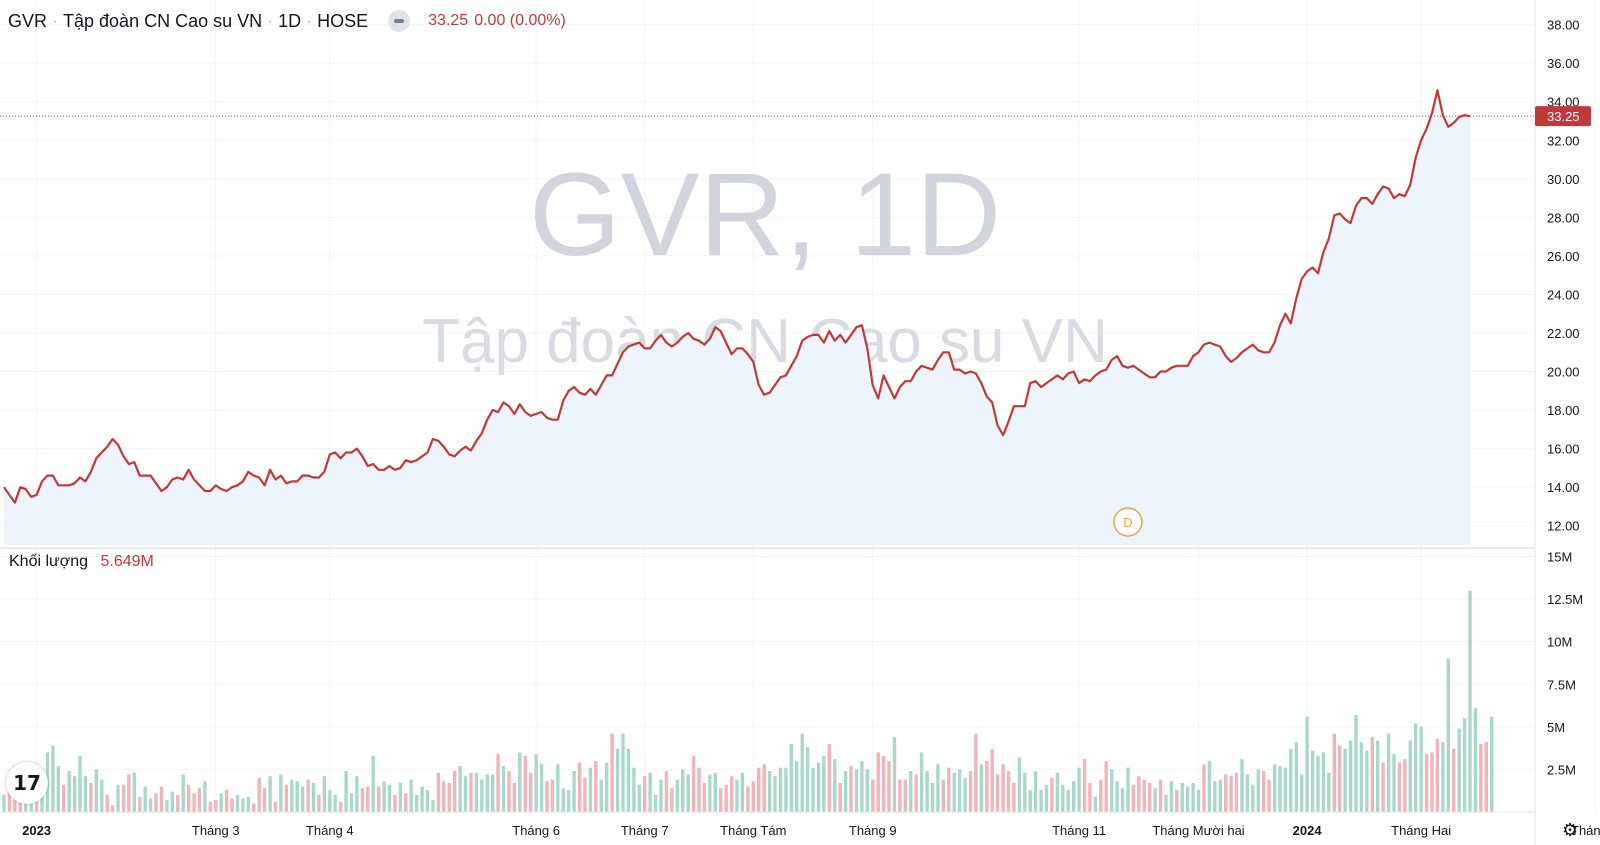 The height and width of the screenshot is (845, 1600). What do you see at coordinates (1570, 830) in the screenshot?
I see `gear-icon: ⚙` at bounding box center [1570, 830].